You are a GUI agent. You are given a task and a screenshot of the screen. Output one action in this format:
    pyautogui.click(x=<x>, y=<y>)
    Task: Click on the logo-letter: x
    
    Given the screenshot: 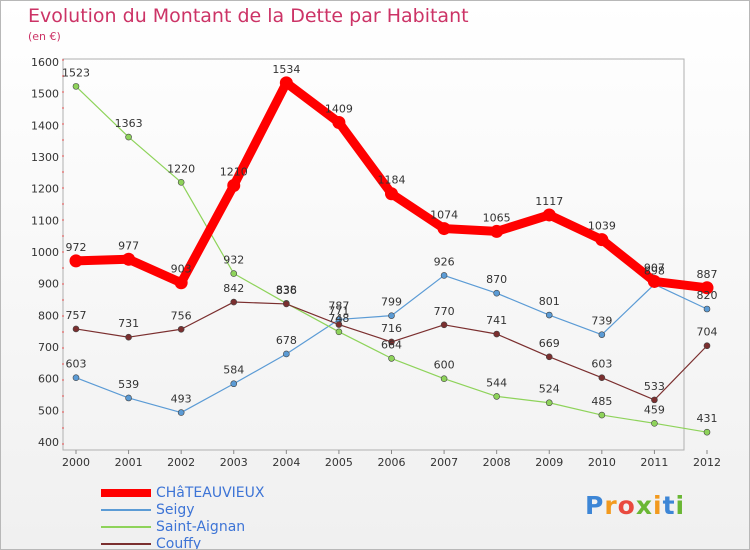 What is the action you would take?
    pyautogui.click(x=644, y=505)
    